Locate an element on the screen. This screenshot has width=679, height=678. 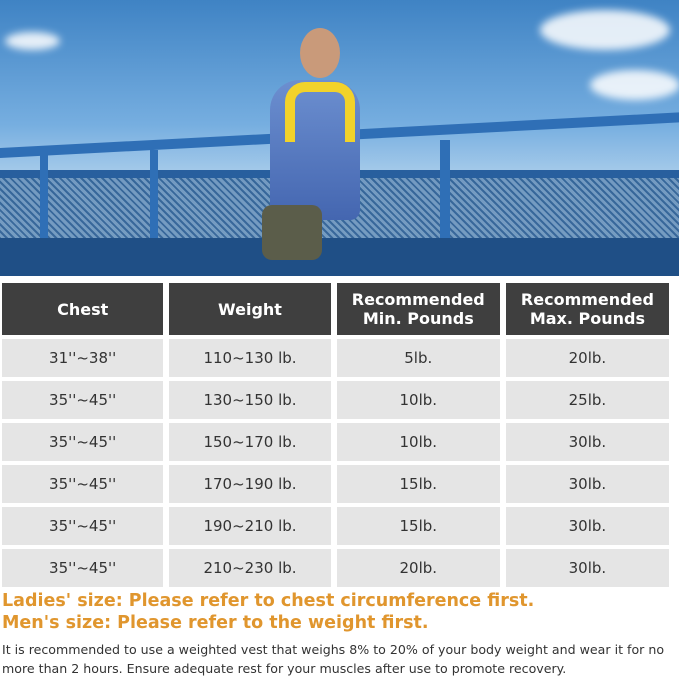
table-row: 35''~45'' 210~230 lb. 20lb. 30lb. is located at coordinates (335, 568).